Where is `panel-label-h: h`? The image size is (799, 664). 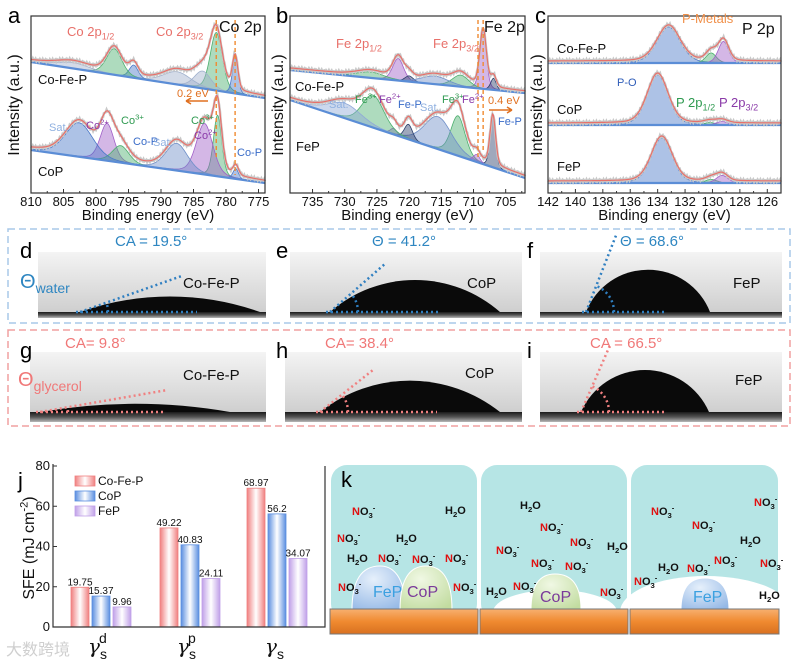
panel-label-h: h is located at coordinates (282, 350).